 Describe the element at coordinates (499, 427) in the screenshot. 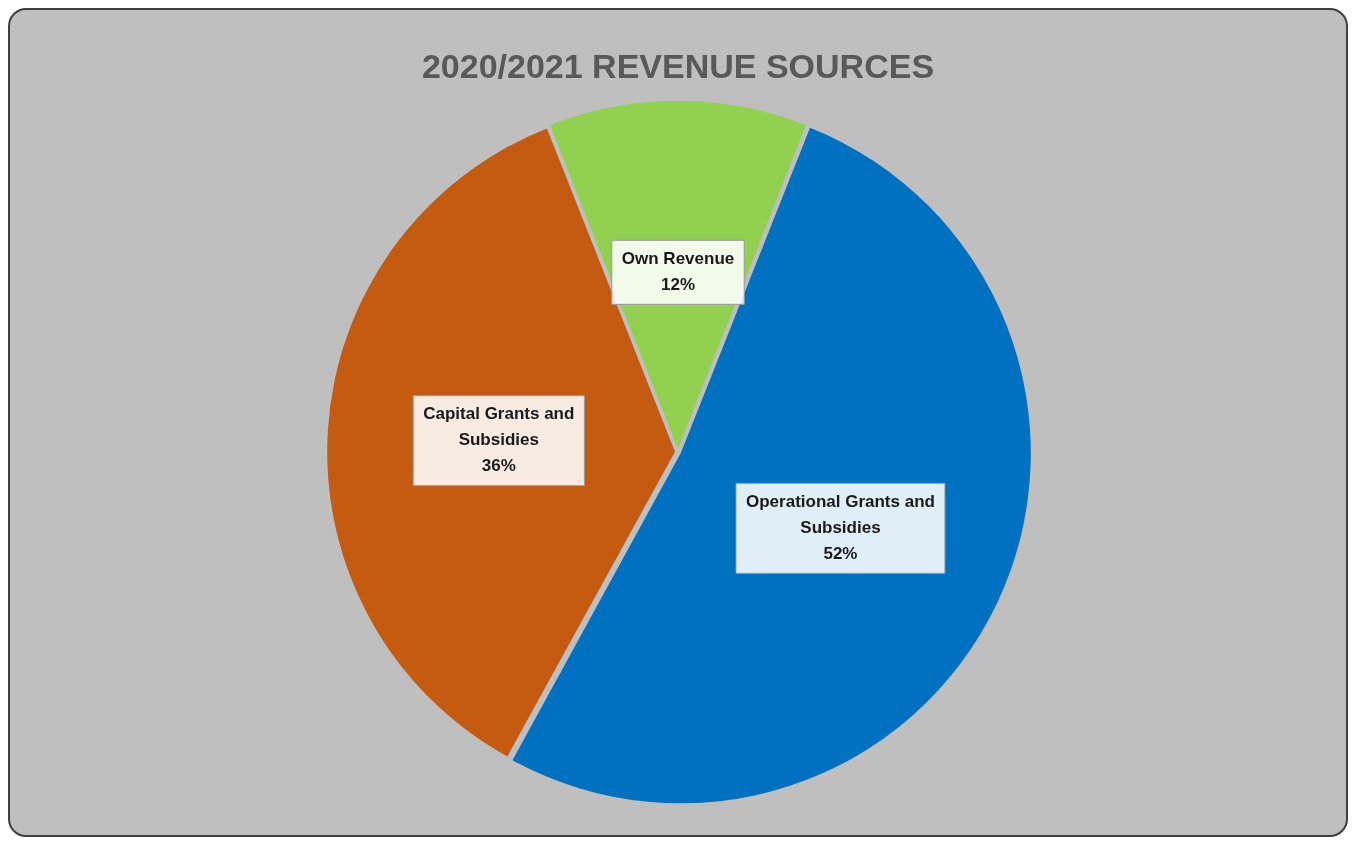

I see `slice-label: Capital Grants and Subsidies` at that location.